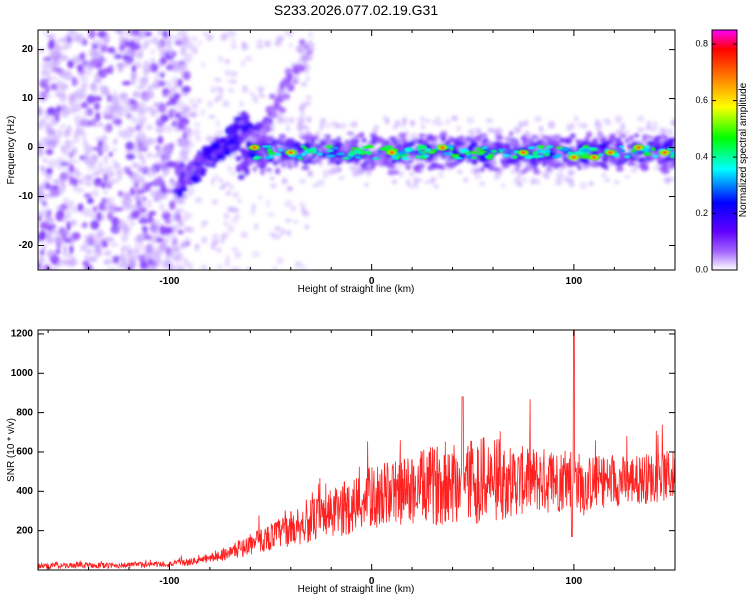 The height and width of the screenshot is (600, 750). Describe the element at coordinates (701, 269) in the screenshot. I see `colorbar-tick-label: 0.0` at that location.